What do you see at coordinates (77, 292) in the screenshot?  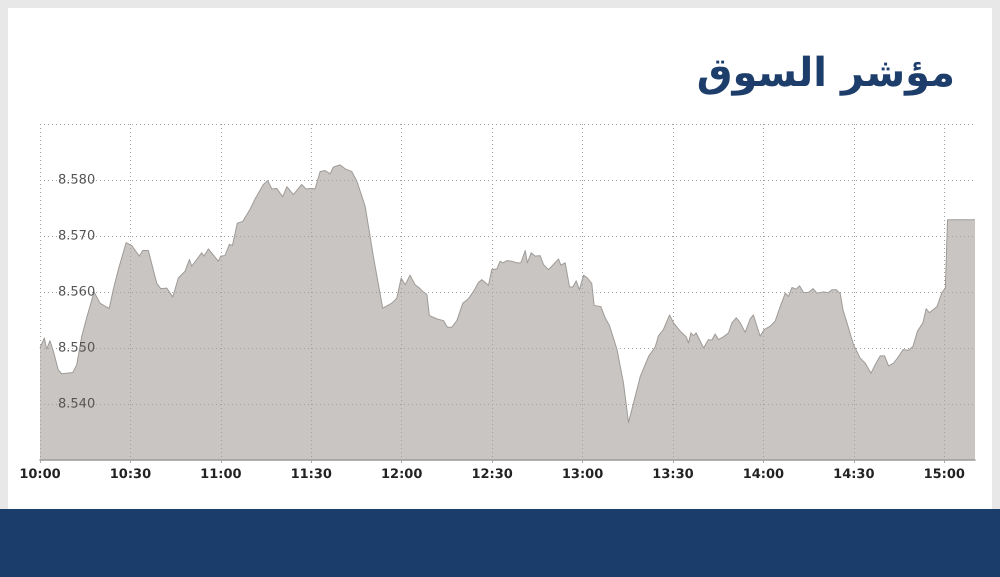 I see `y-tick-label: 8.560` at bounding box center [77, 292].